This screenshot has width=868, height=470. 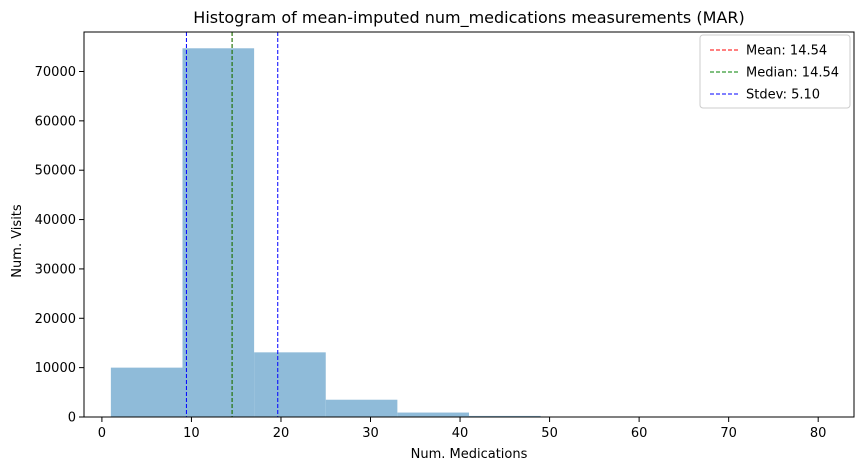 I want to click on x-axis-label: Num. Medications, so click(x=469, y=454).